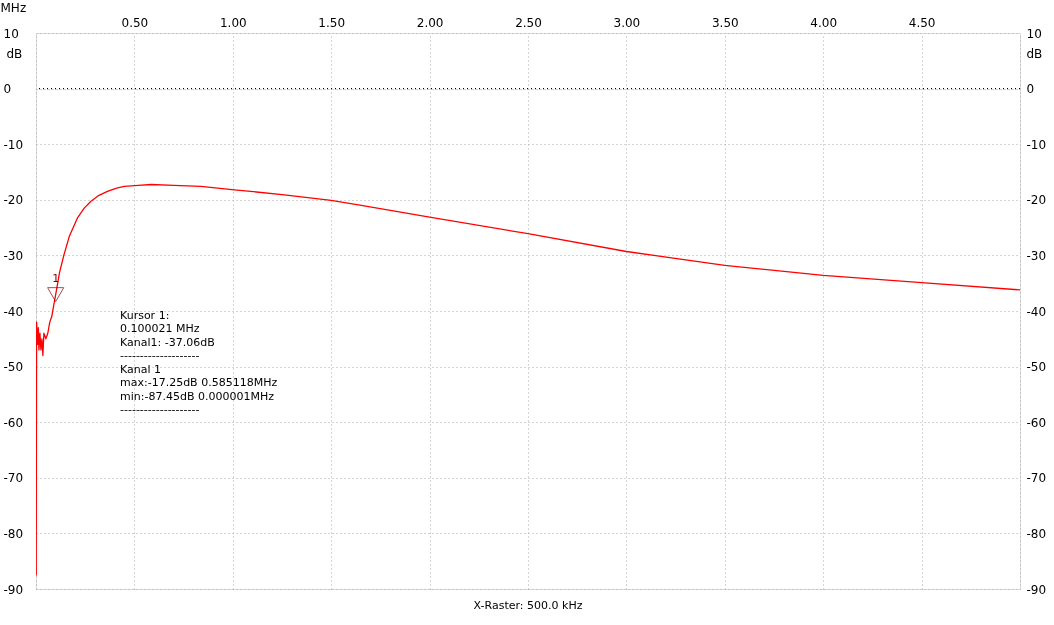  Describe the element at coordinates (13, 144) in the screenshot. I see `y-tick-label: -10` at that location.